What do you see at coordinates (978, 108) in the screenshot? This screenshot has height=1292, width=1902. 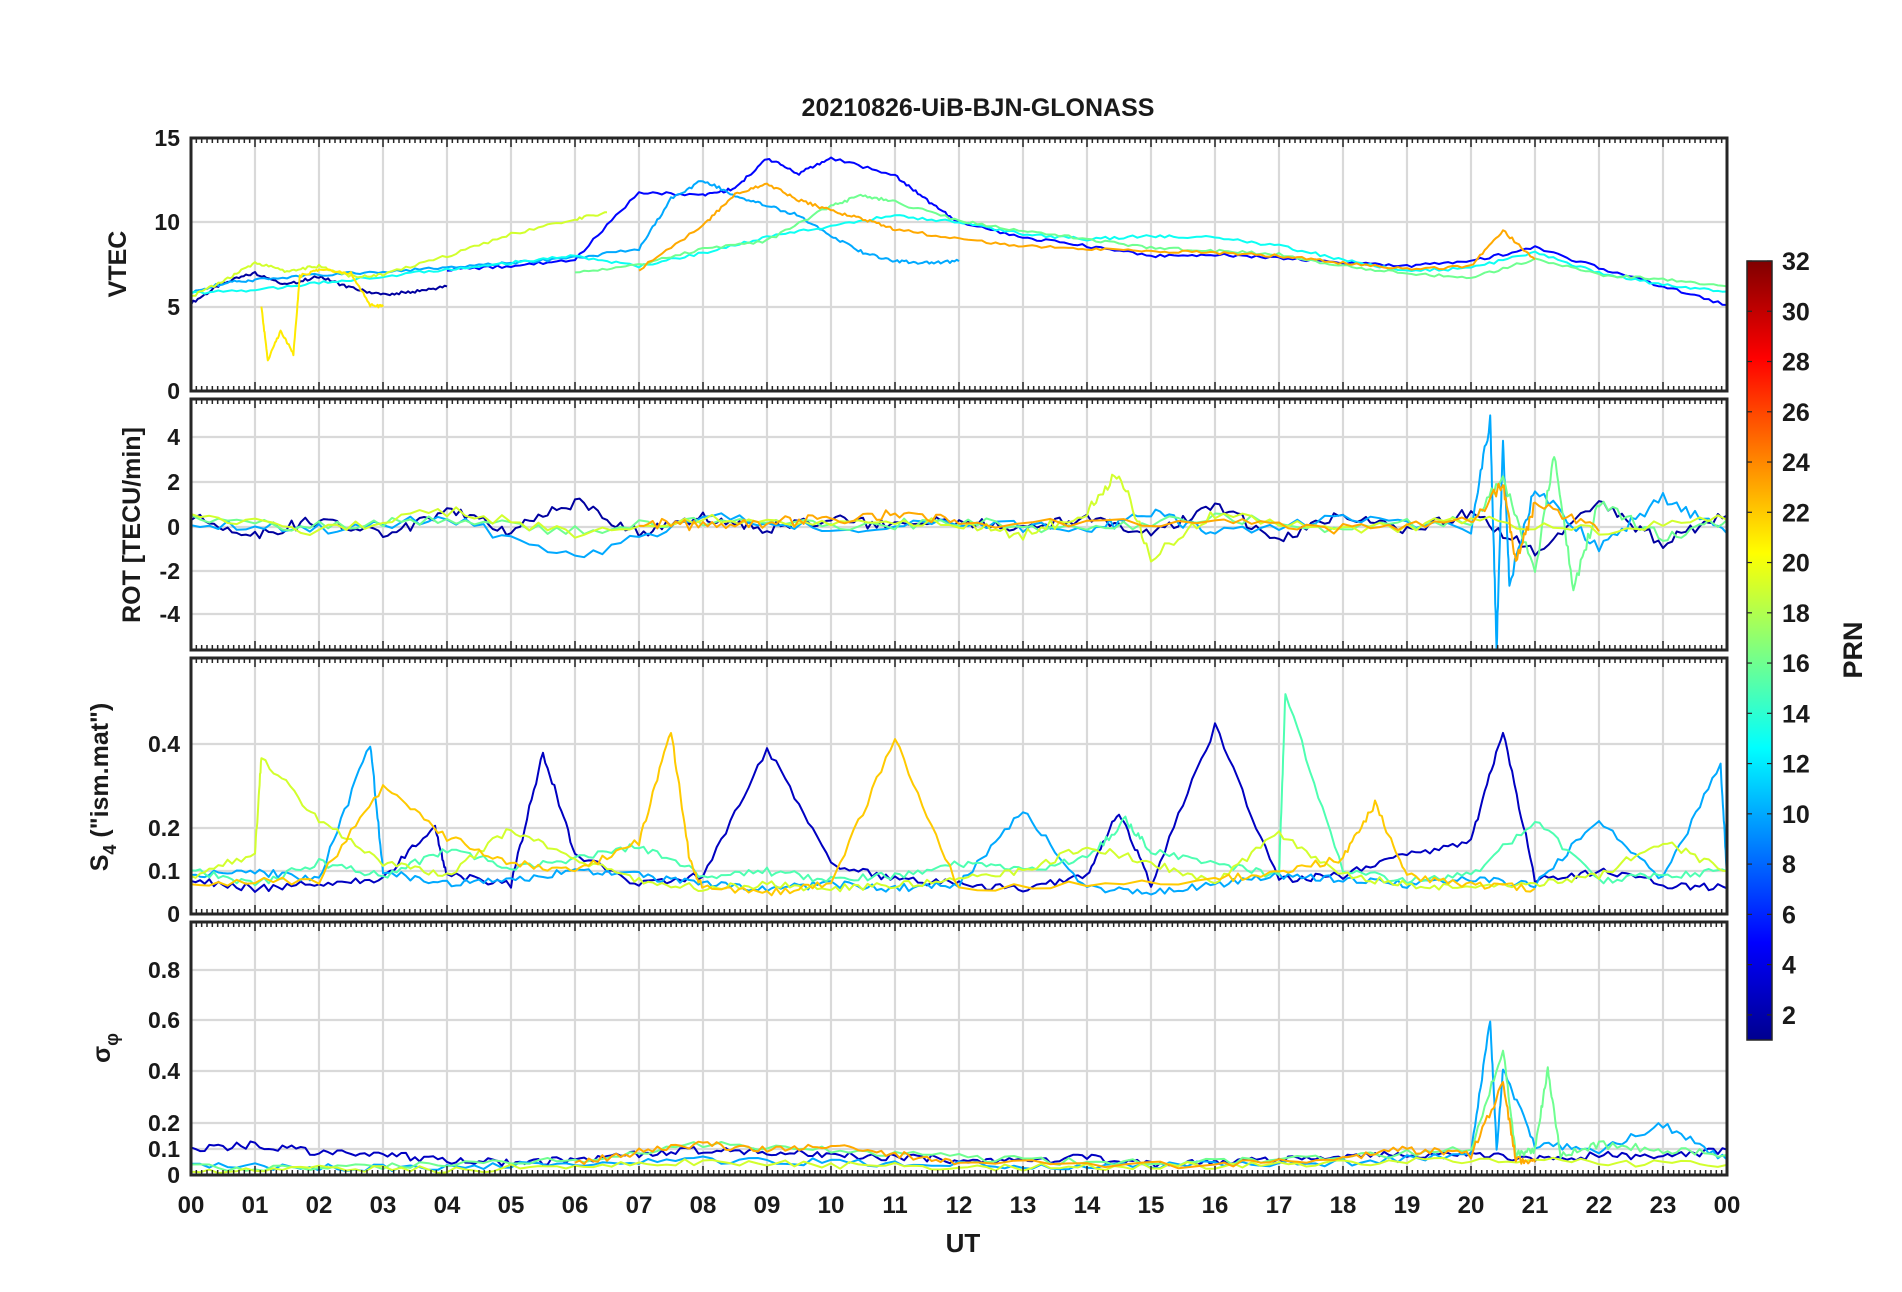 I see `chart-title: 20210826-UiB-BJN-GLONASS` at bounding box center [978, 108].